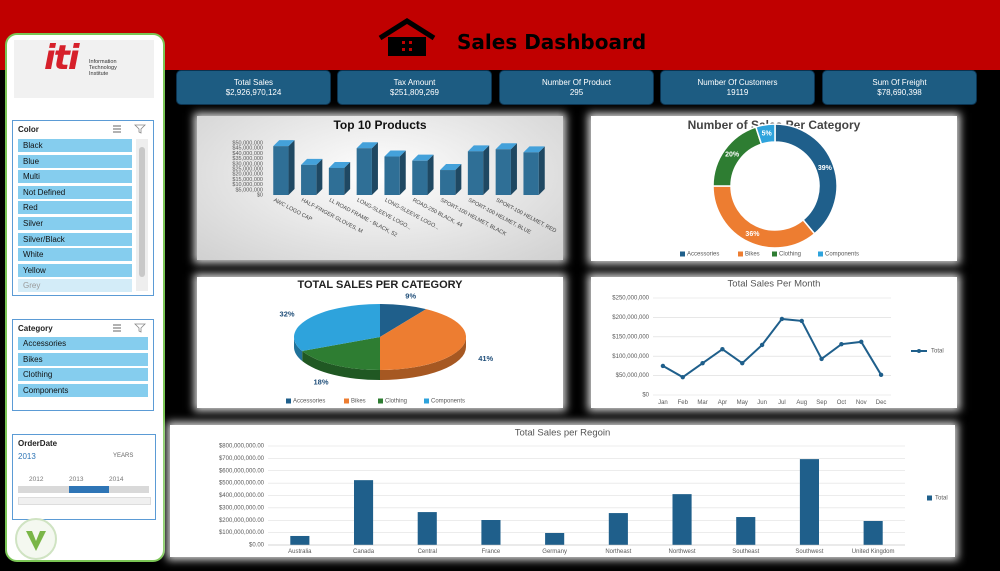 The width and height of the screenshot is (1000, 571). What do you see at coordinates (83, 375) in the screenshot?
I see `slicer-item: Clothing` at bounding box center [83, 375].